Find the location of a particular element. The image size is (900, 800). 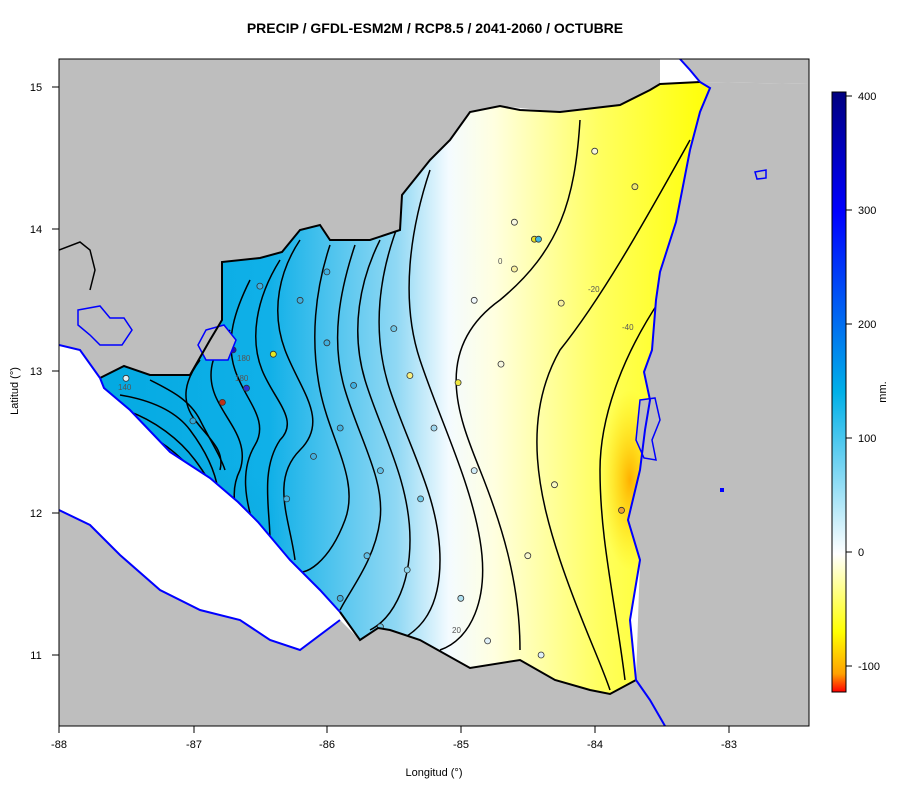

x-tick-label: -88 is located at coordinates (59, 745).